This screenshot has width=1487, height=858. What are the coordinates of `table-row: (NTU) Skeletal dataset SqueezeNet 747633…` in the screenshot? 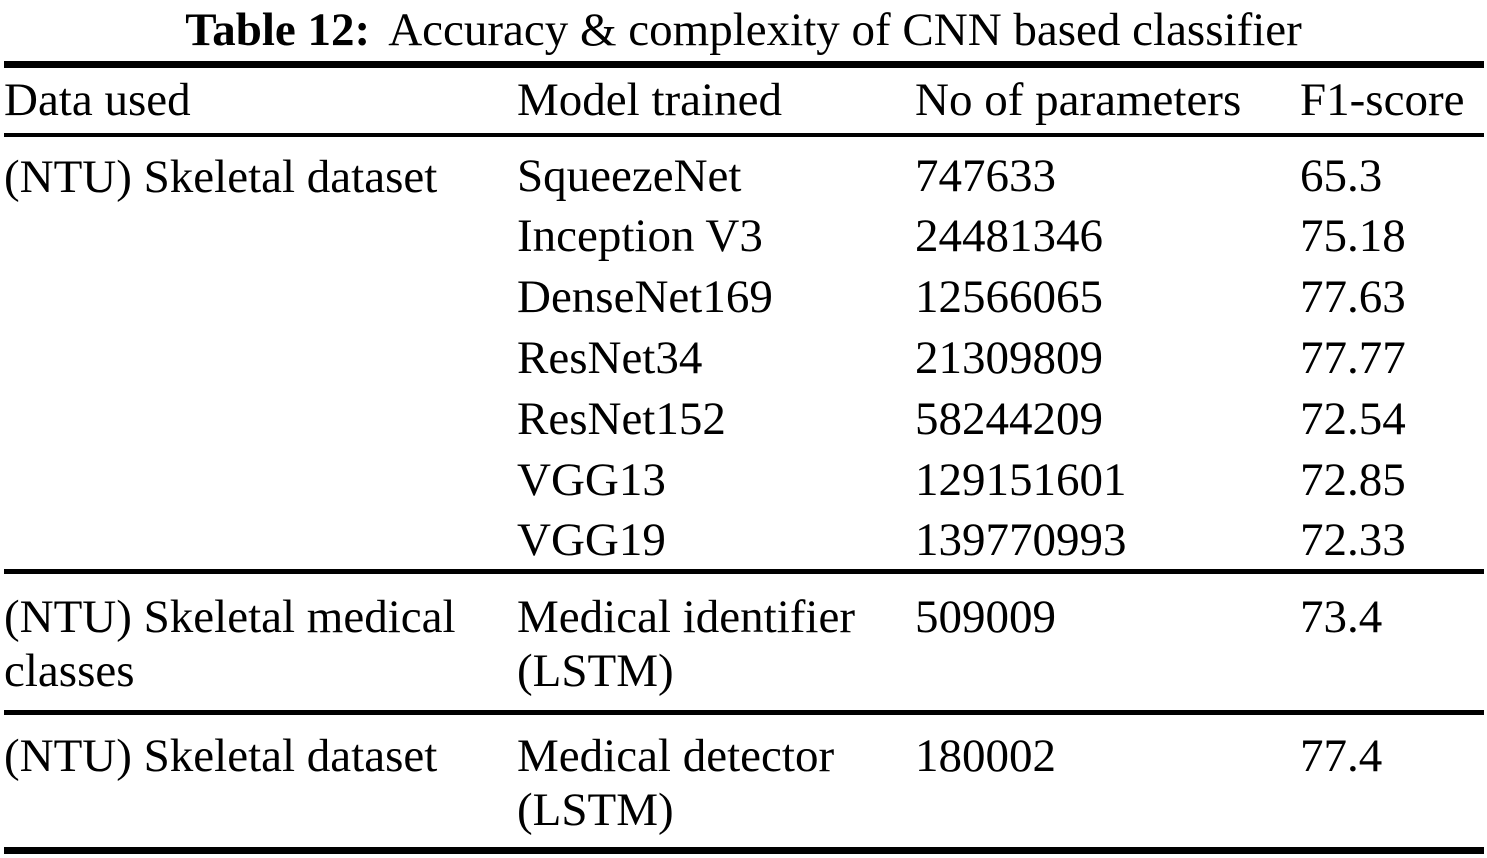 It's located at (744, 170).